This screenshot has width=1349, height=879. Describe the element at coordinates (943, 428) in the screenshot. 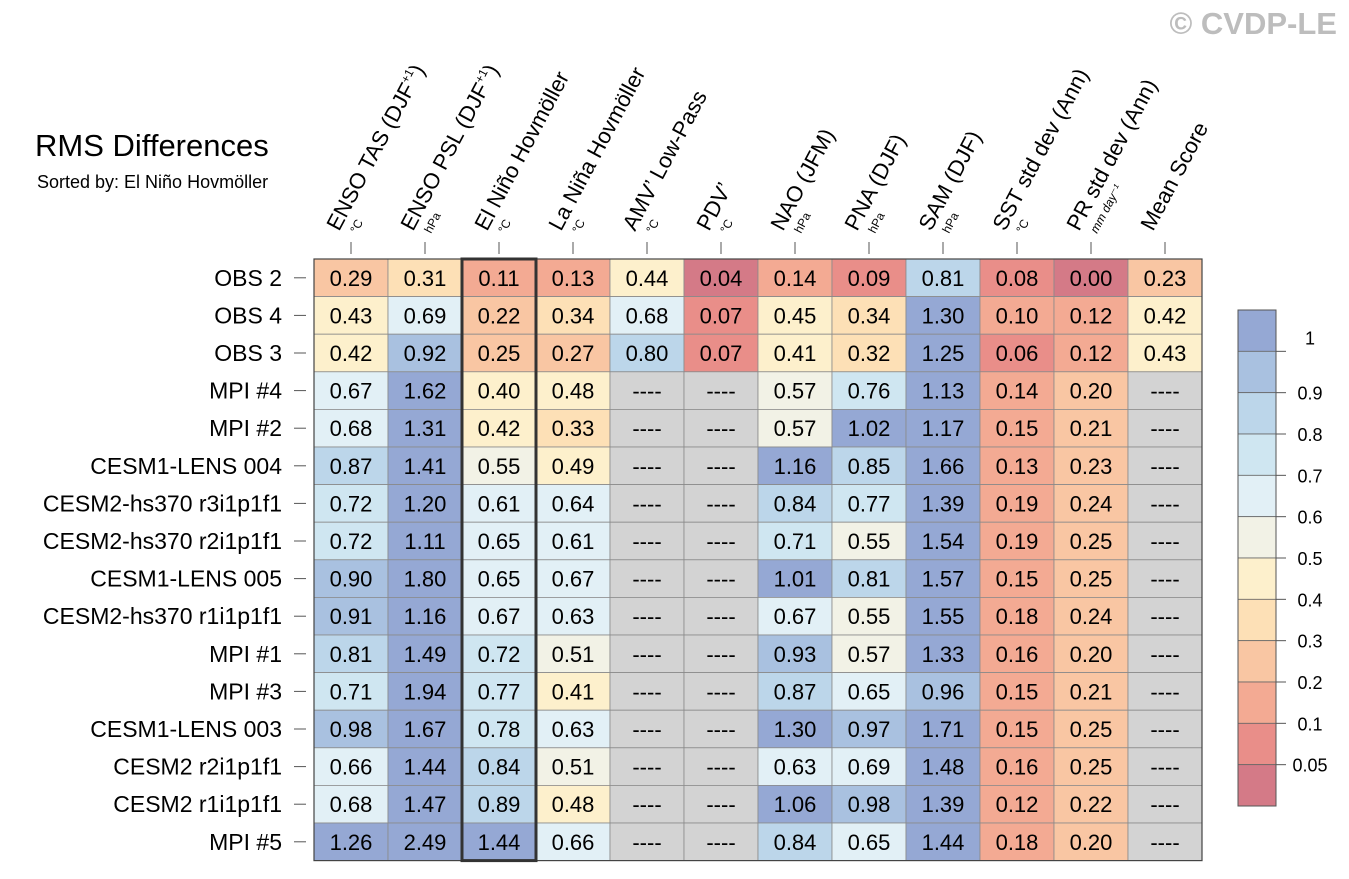

I see `cell-value: 1.17` at that location.